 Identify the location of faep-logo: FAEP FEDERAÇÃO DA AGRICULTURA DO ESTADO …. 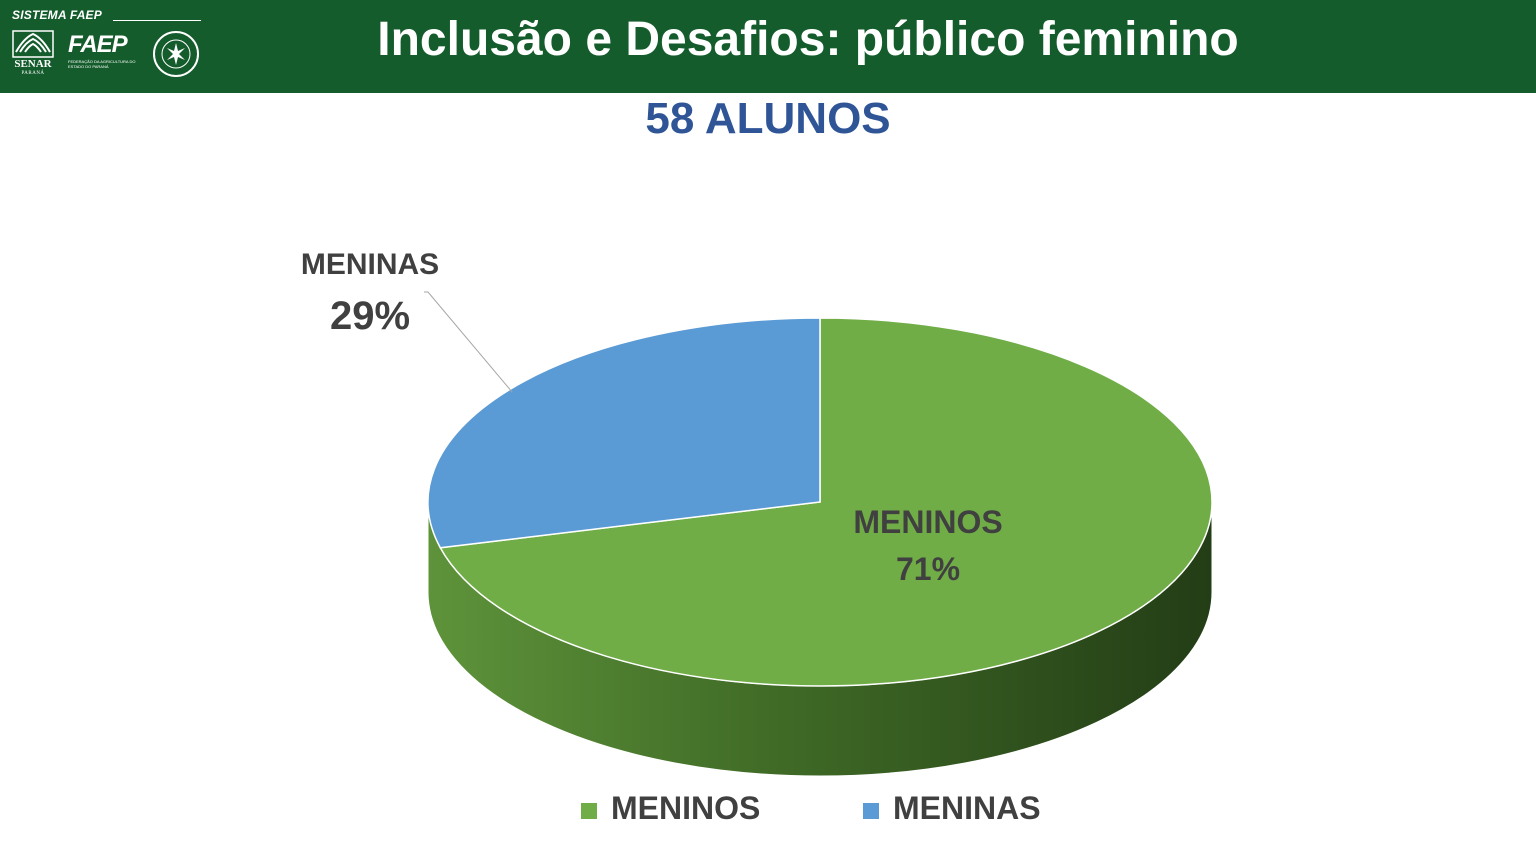
(102, 50).